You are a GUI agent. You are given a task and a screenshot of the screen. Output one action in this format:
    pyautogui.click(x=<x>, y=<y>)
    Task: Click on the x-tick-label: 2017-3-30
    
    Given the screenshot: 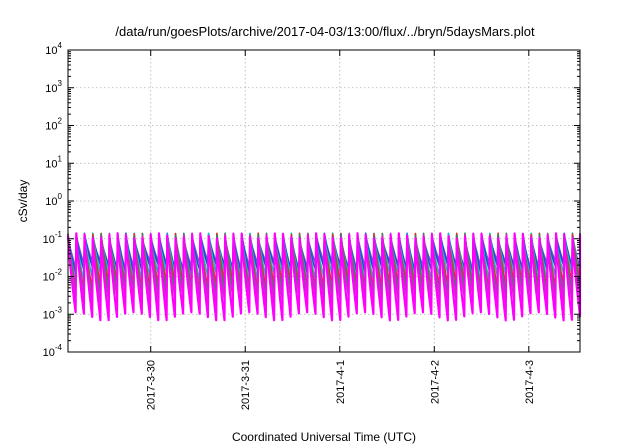 What is the action you would take?
    pyautogui.click(x=152, y=385)
    